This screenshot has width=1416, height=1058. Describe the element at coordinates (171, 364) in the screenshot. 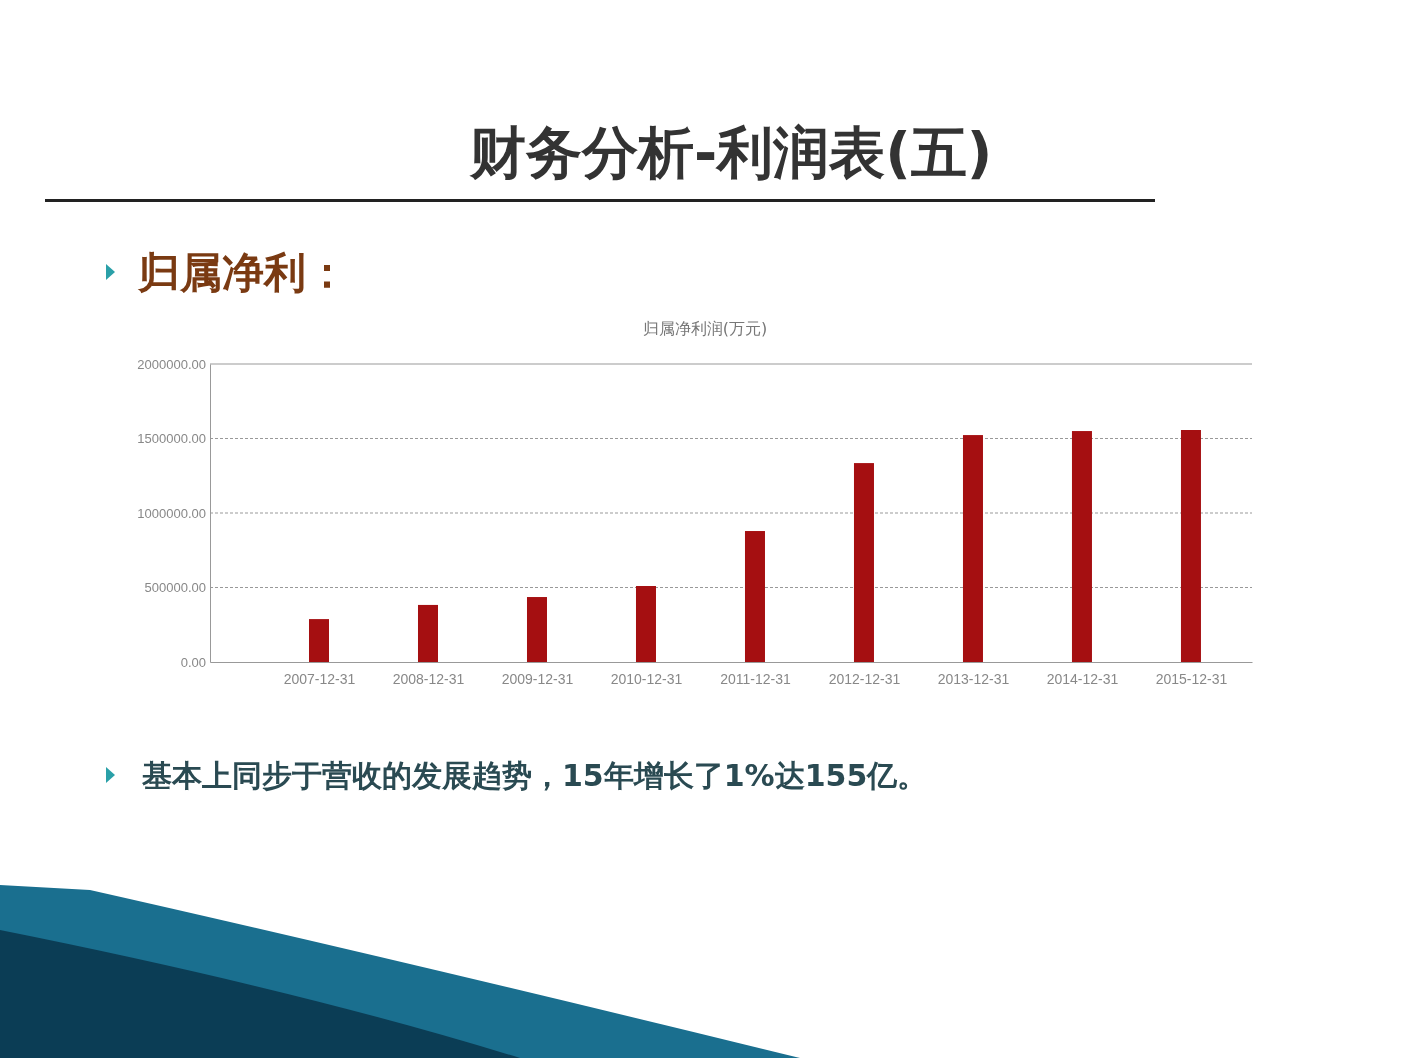

I see `y-tick-label: 2000000.00` at that location.